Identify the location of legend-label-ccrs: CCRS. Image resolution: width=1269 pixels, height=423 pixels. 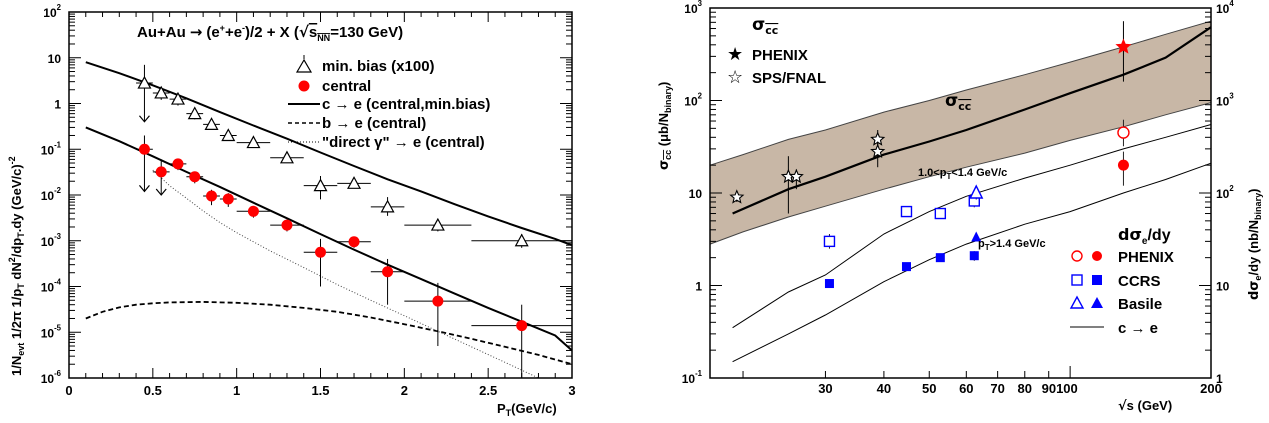
(1139, 281).